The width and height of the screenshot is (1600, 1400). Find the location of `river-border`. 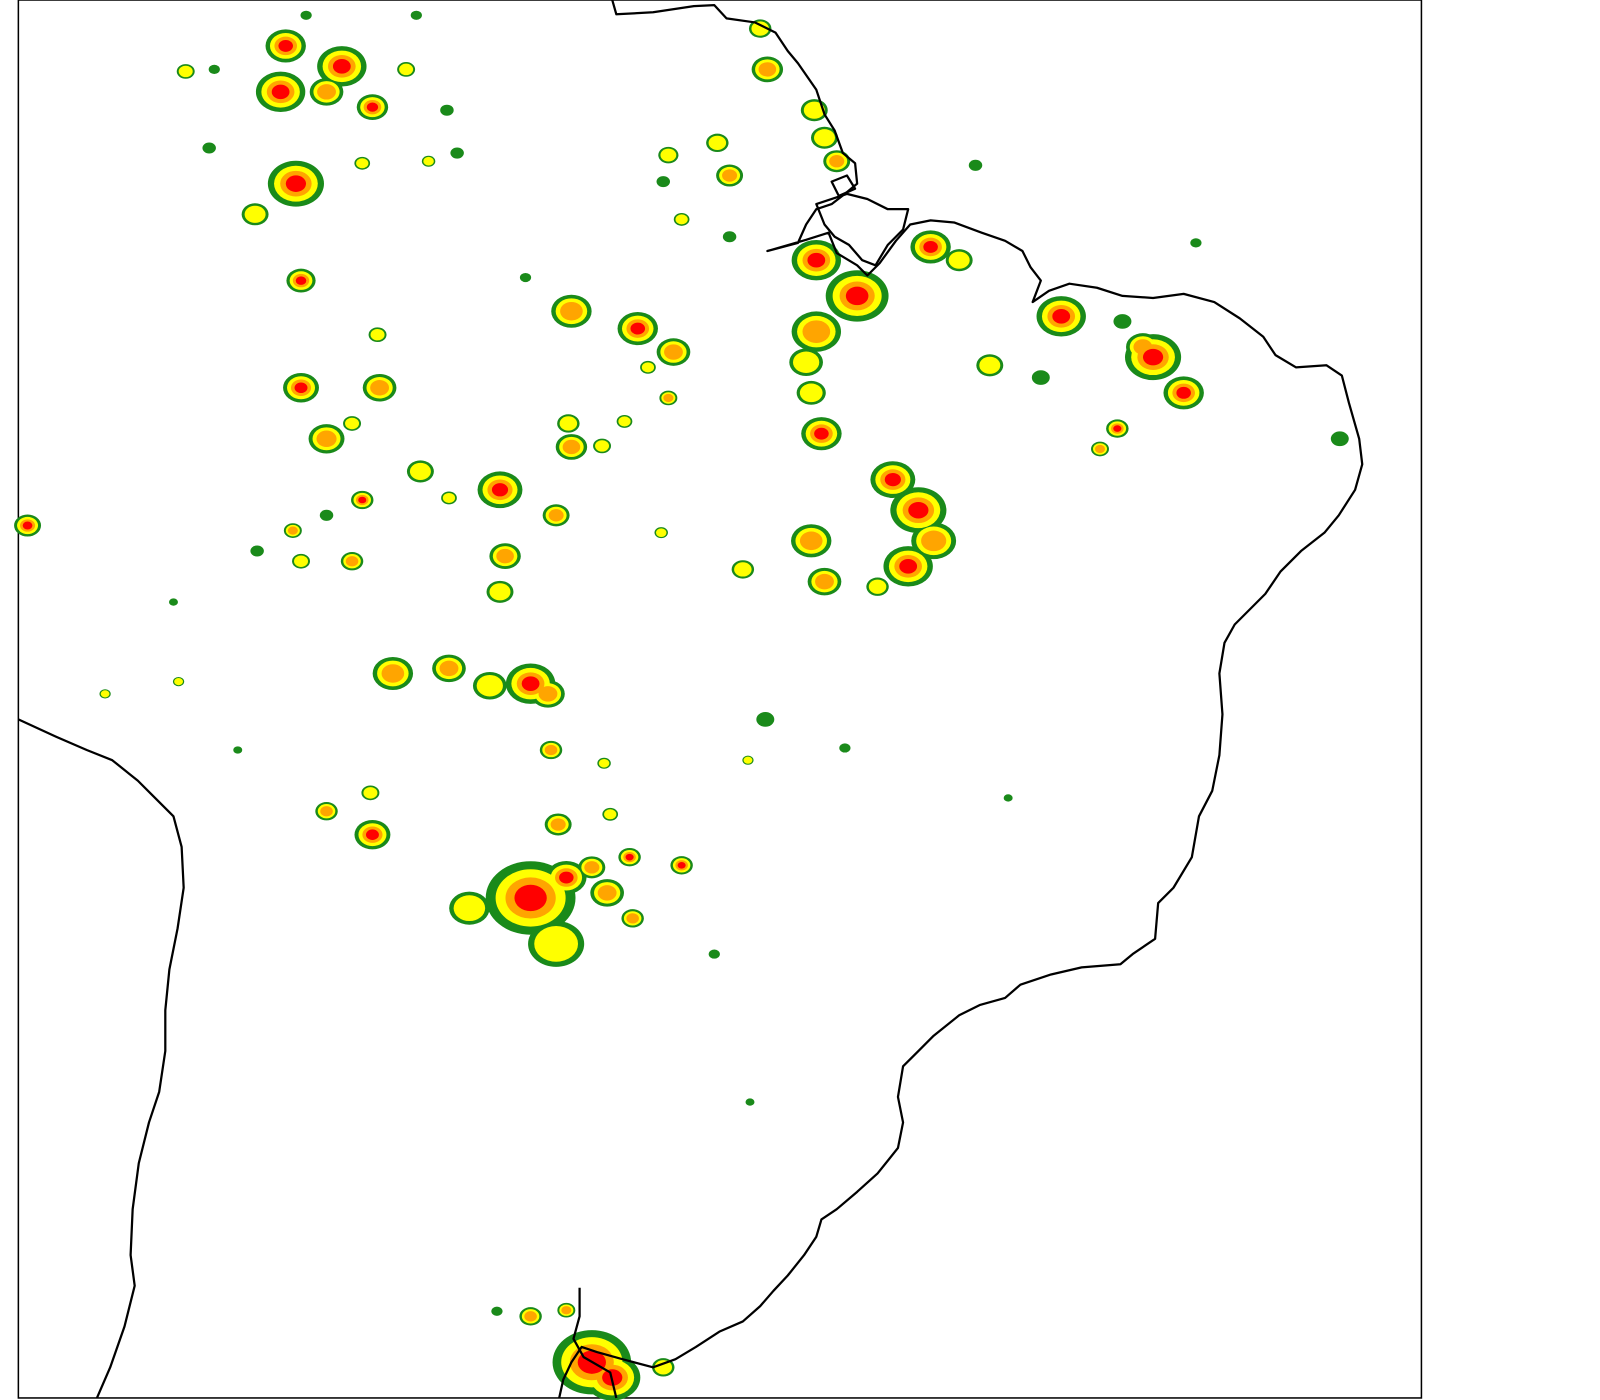

river-border is located at coordinates (595, 1343).